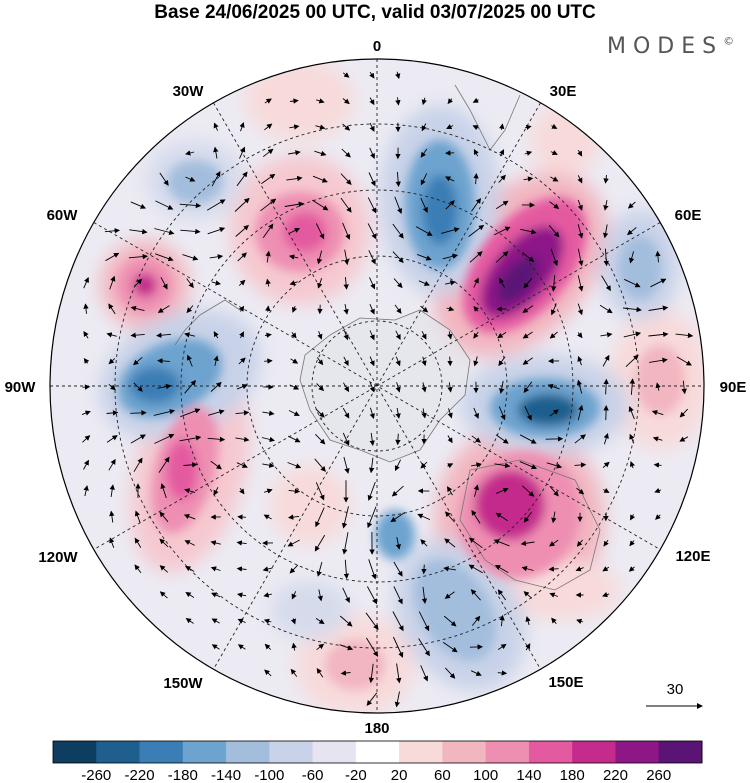  Describe the element at coordinates (528, 775) in the screenshot. I see `colorbar-tick-label: 140` at that location.